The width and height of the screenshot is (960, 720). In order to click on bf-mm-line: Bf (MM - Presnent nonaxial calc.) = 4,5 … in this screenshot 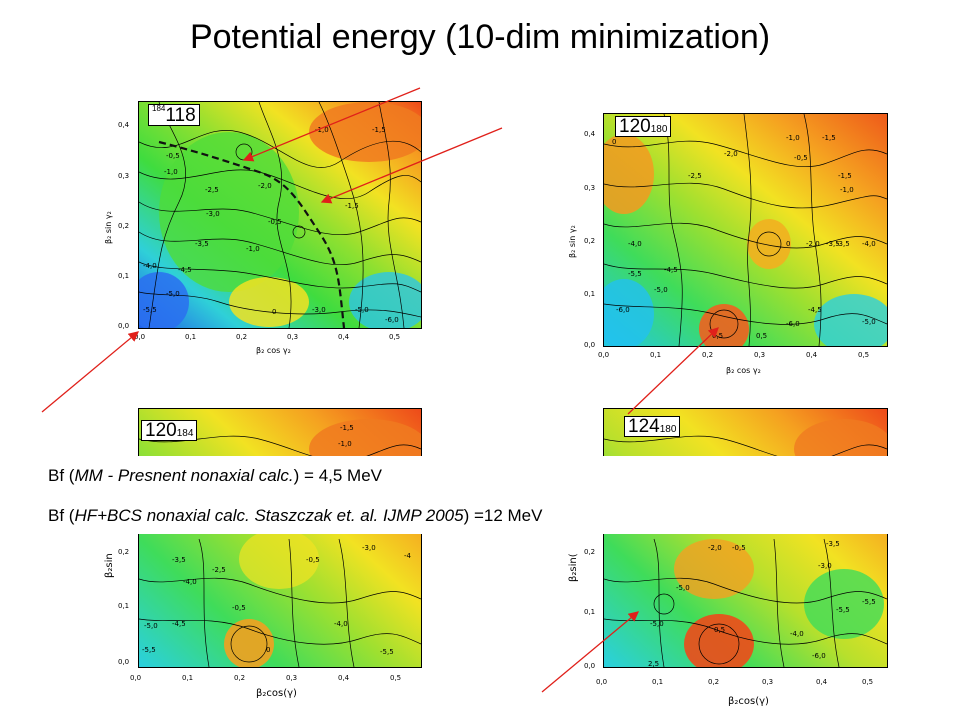, I will do `click(215, 475)`.